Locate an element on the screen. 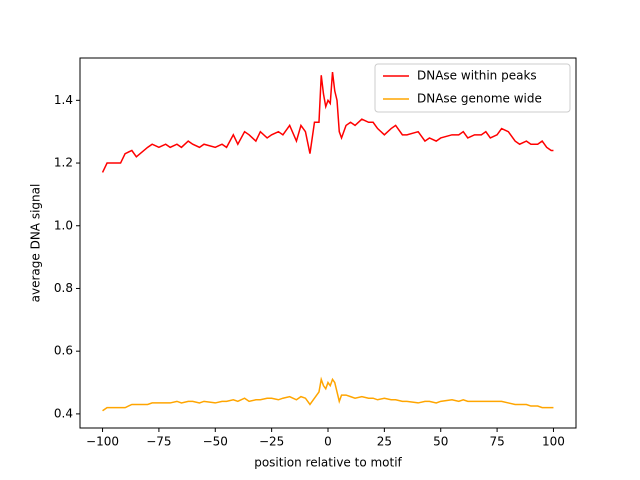 The image size is (640, 480). x-tick-label: −50 is located at coordinates (215, 442).